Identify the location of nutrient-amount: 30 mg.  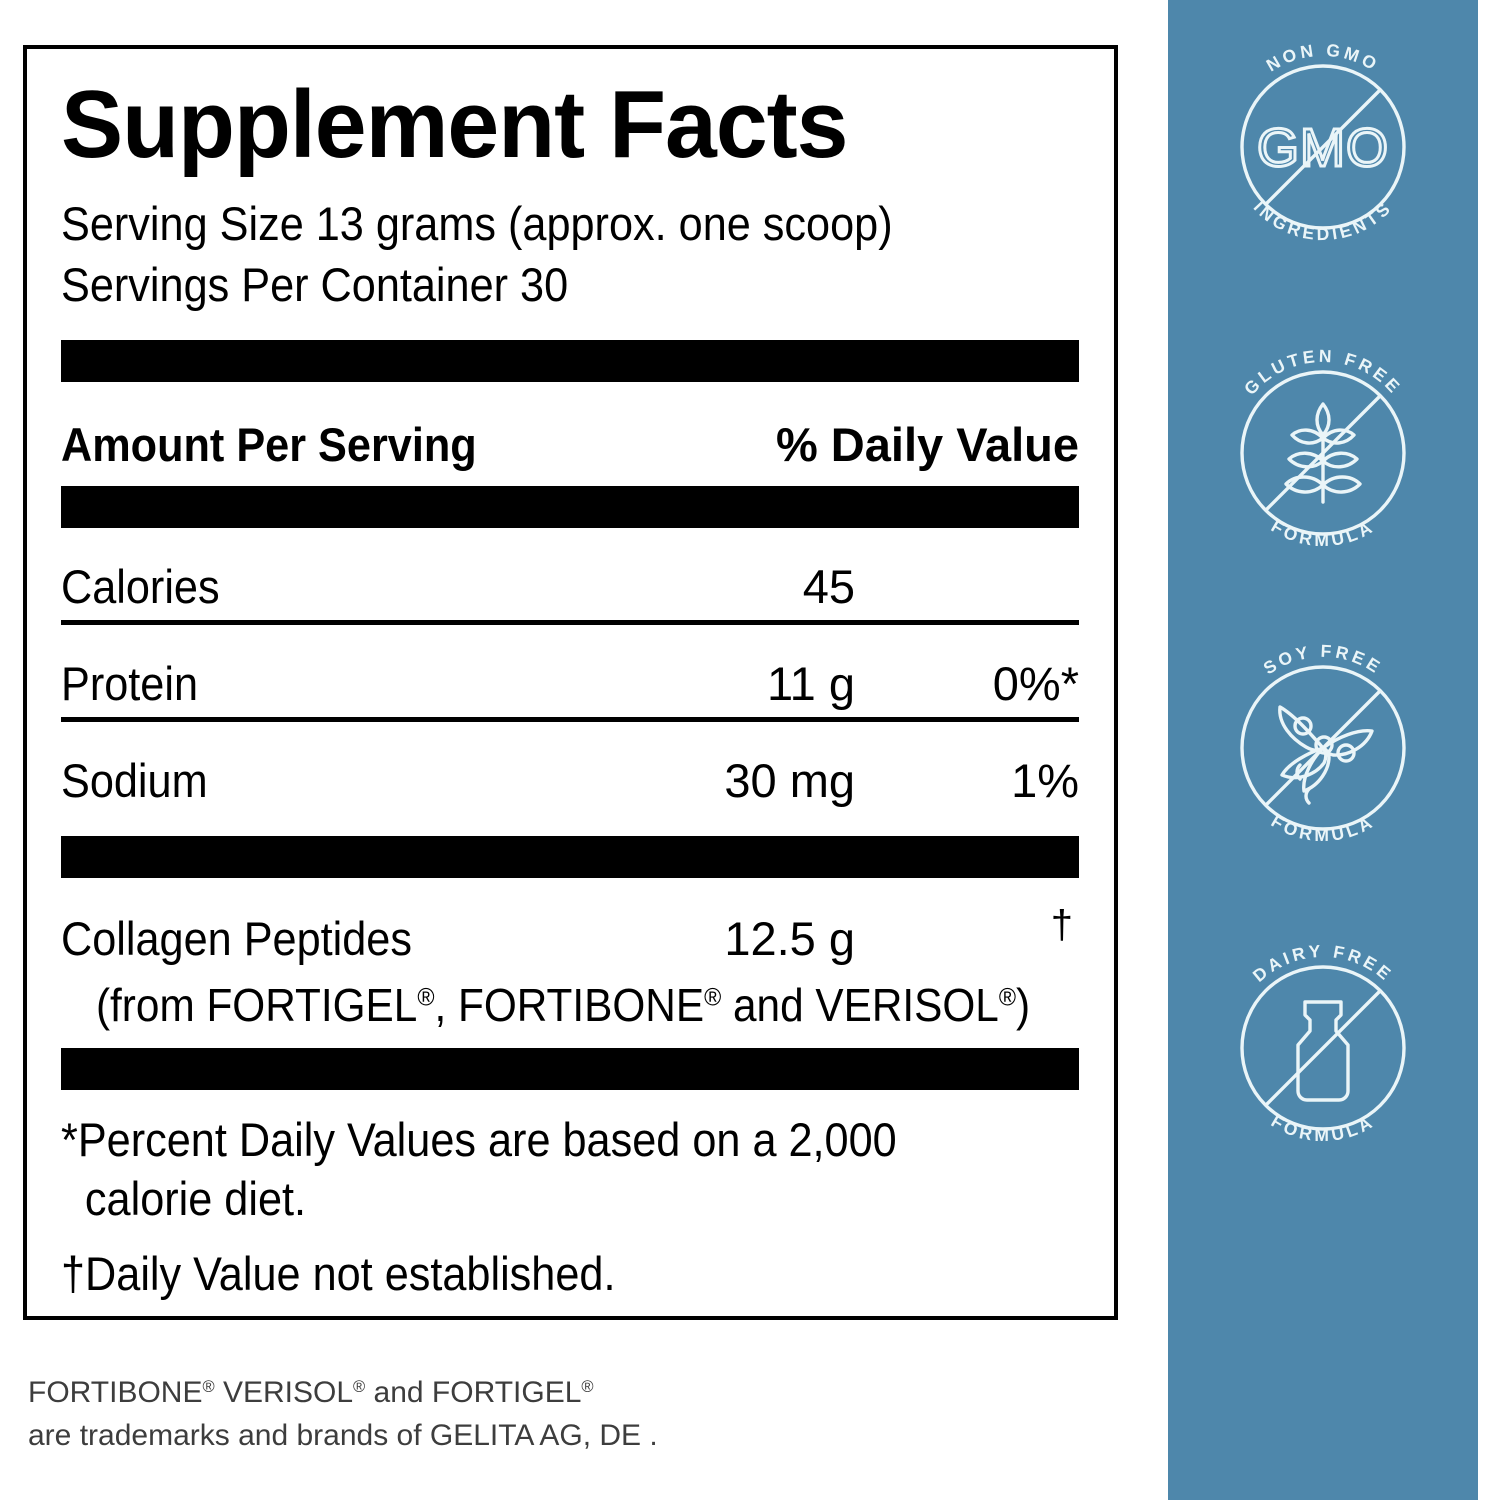
(789, 780).